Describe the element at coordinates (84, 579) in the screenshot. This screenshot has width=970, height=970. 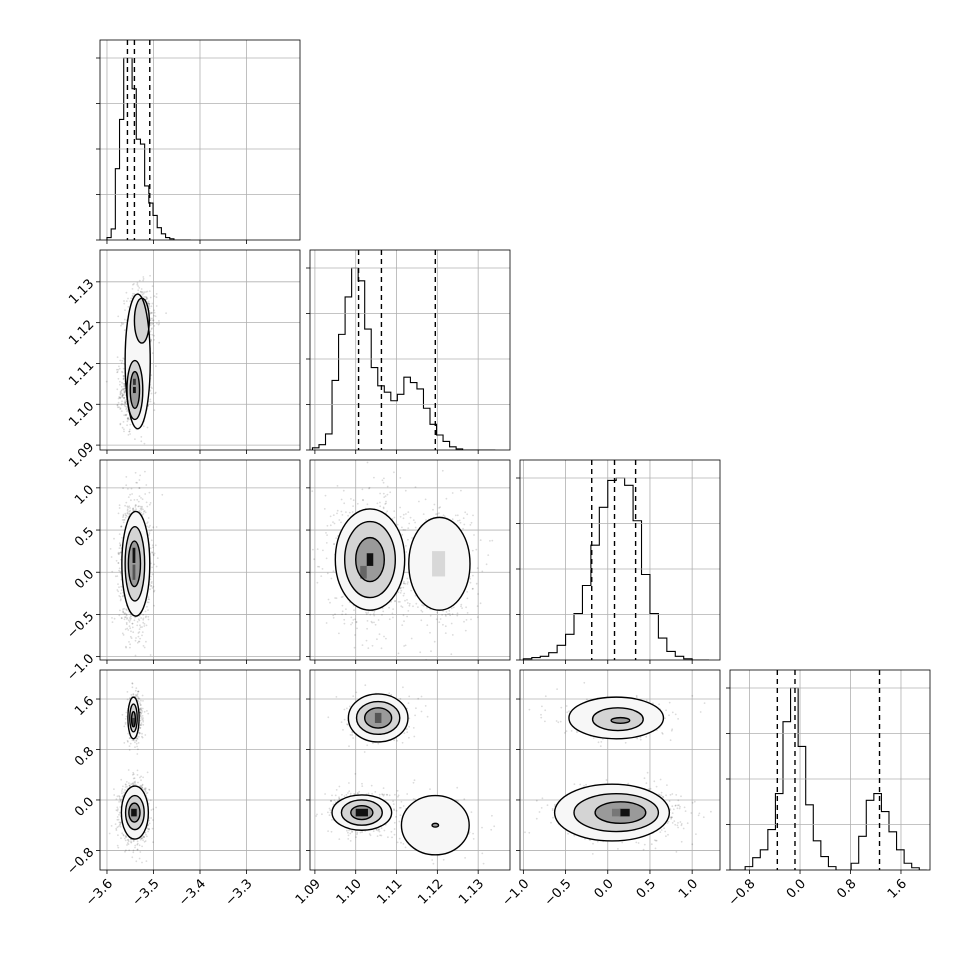
I see `y-tick-label: 0.0` at that location.